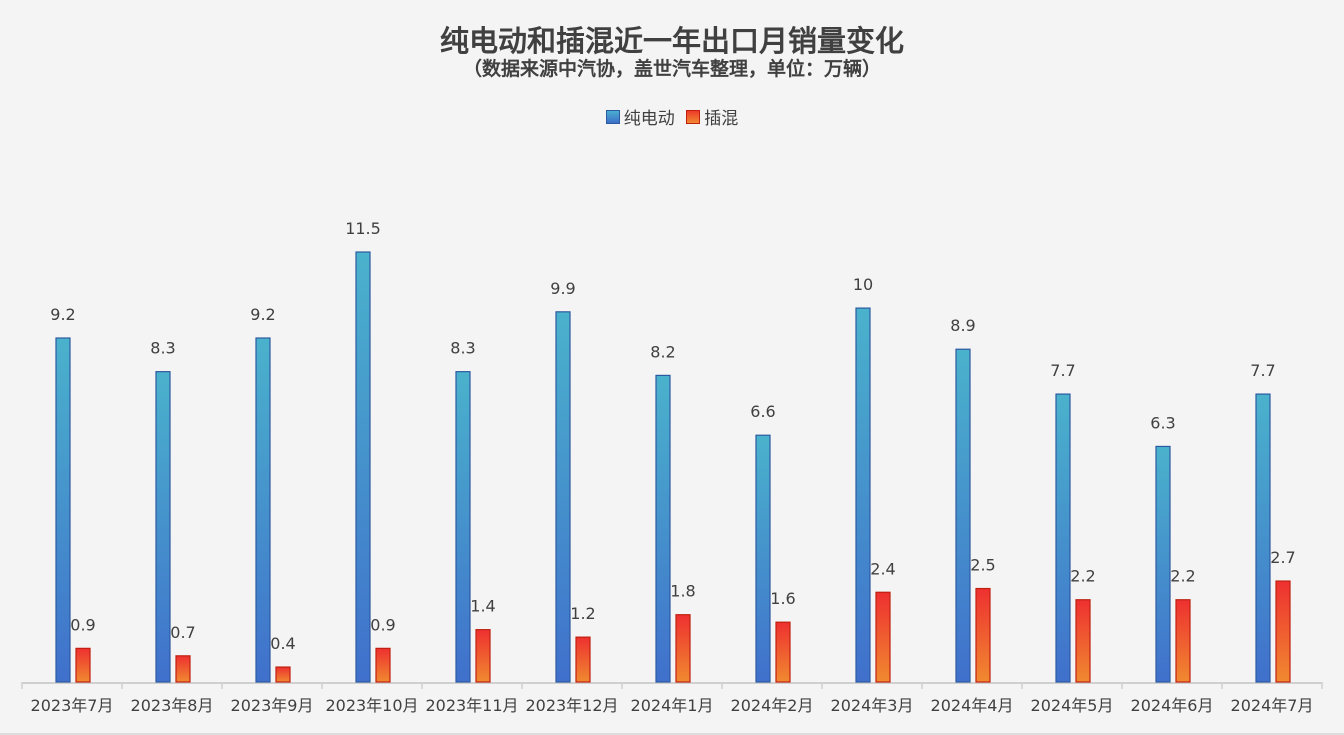  Describe the element at coordinates (982, 565) in the screenshot. I see `data-label-phev: 2.5` at that location.